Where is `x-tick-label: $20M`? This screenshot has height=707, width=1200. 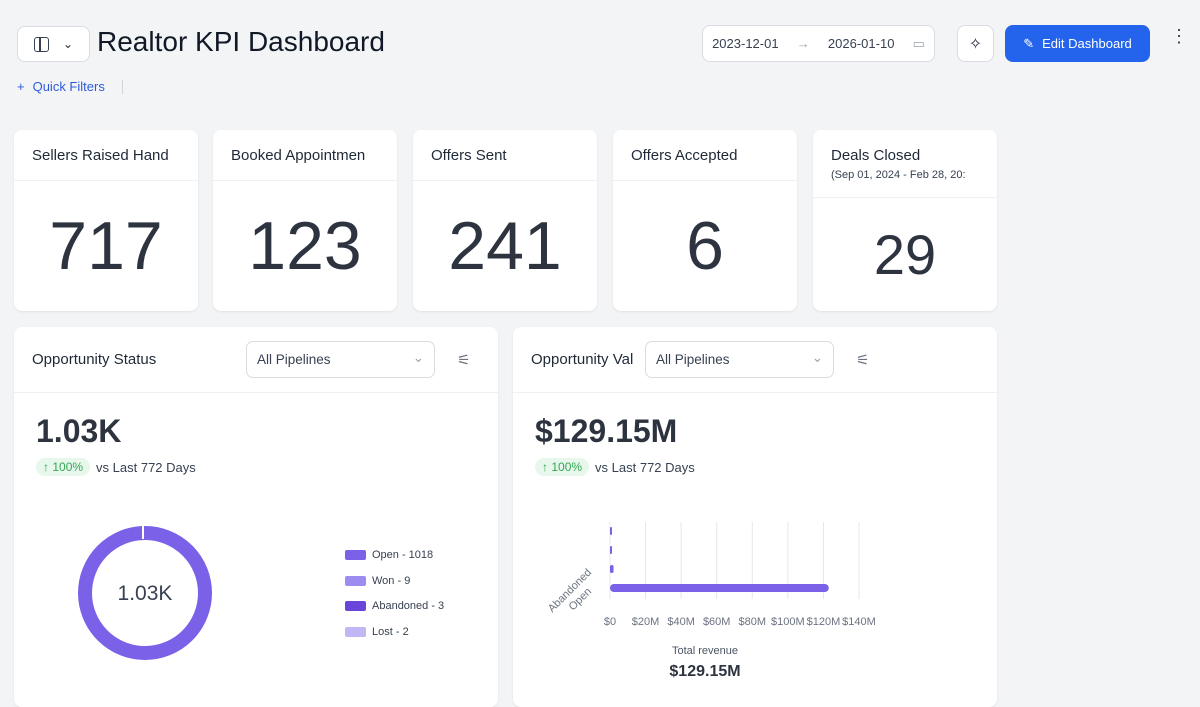
x-tick-label: $20M is located at coordinates (646, 622).